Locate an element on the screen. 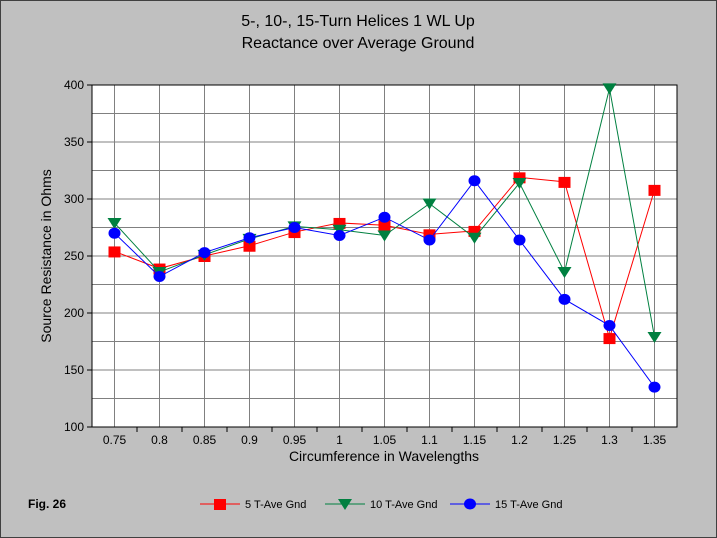 The image size is (717, 538). x-tick-label: 1.25 is located at coordinates (565, 440).